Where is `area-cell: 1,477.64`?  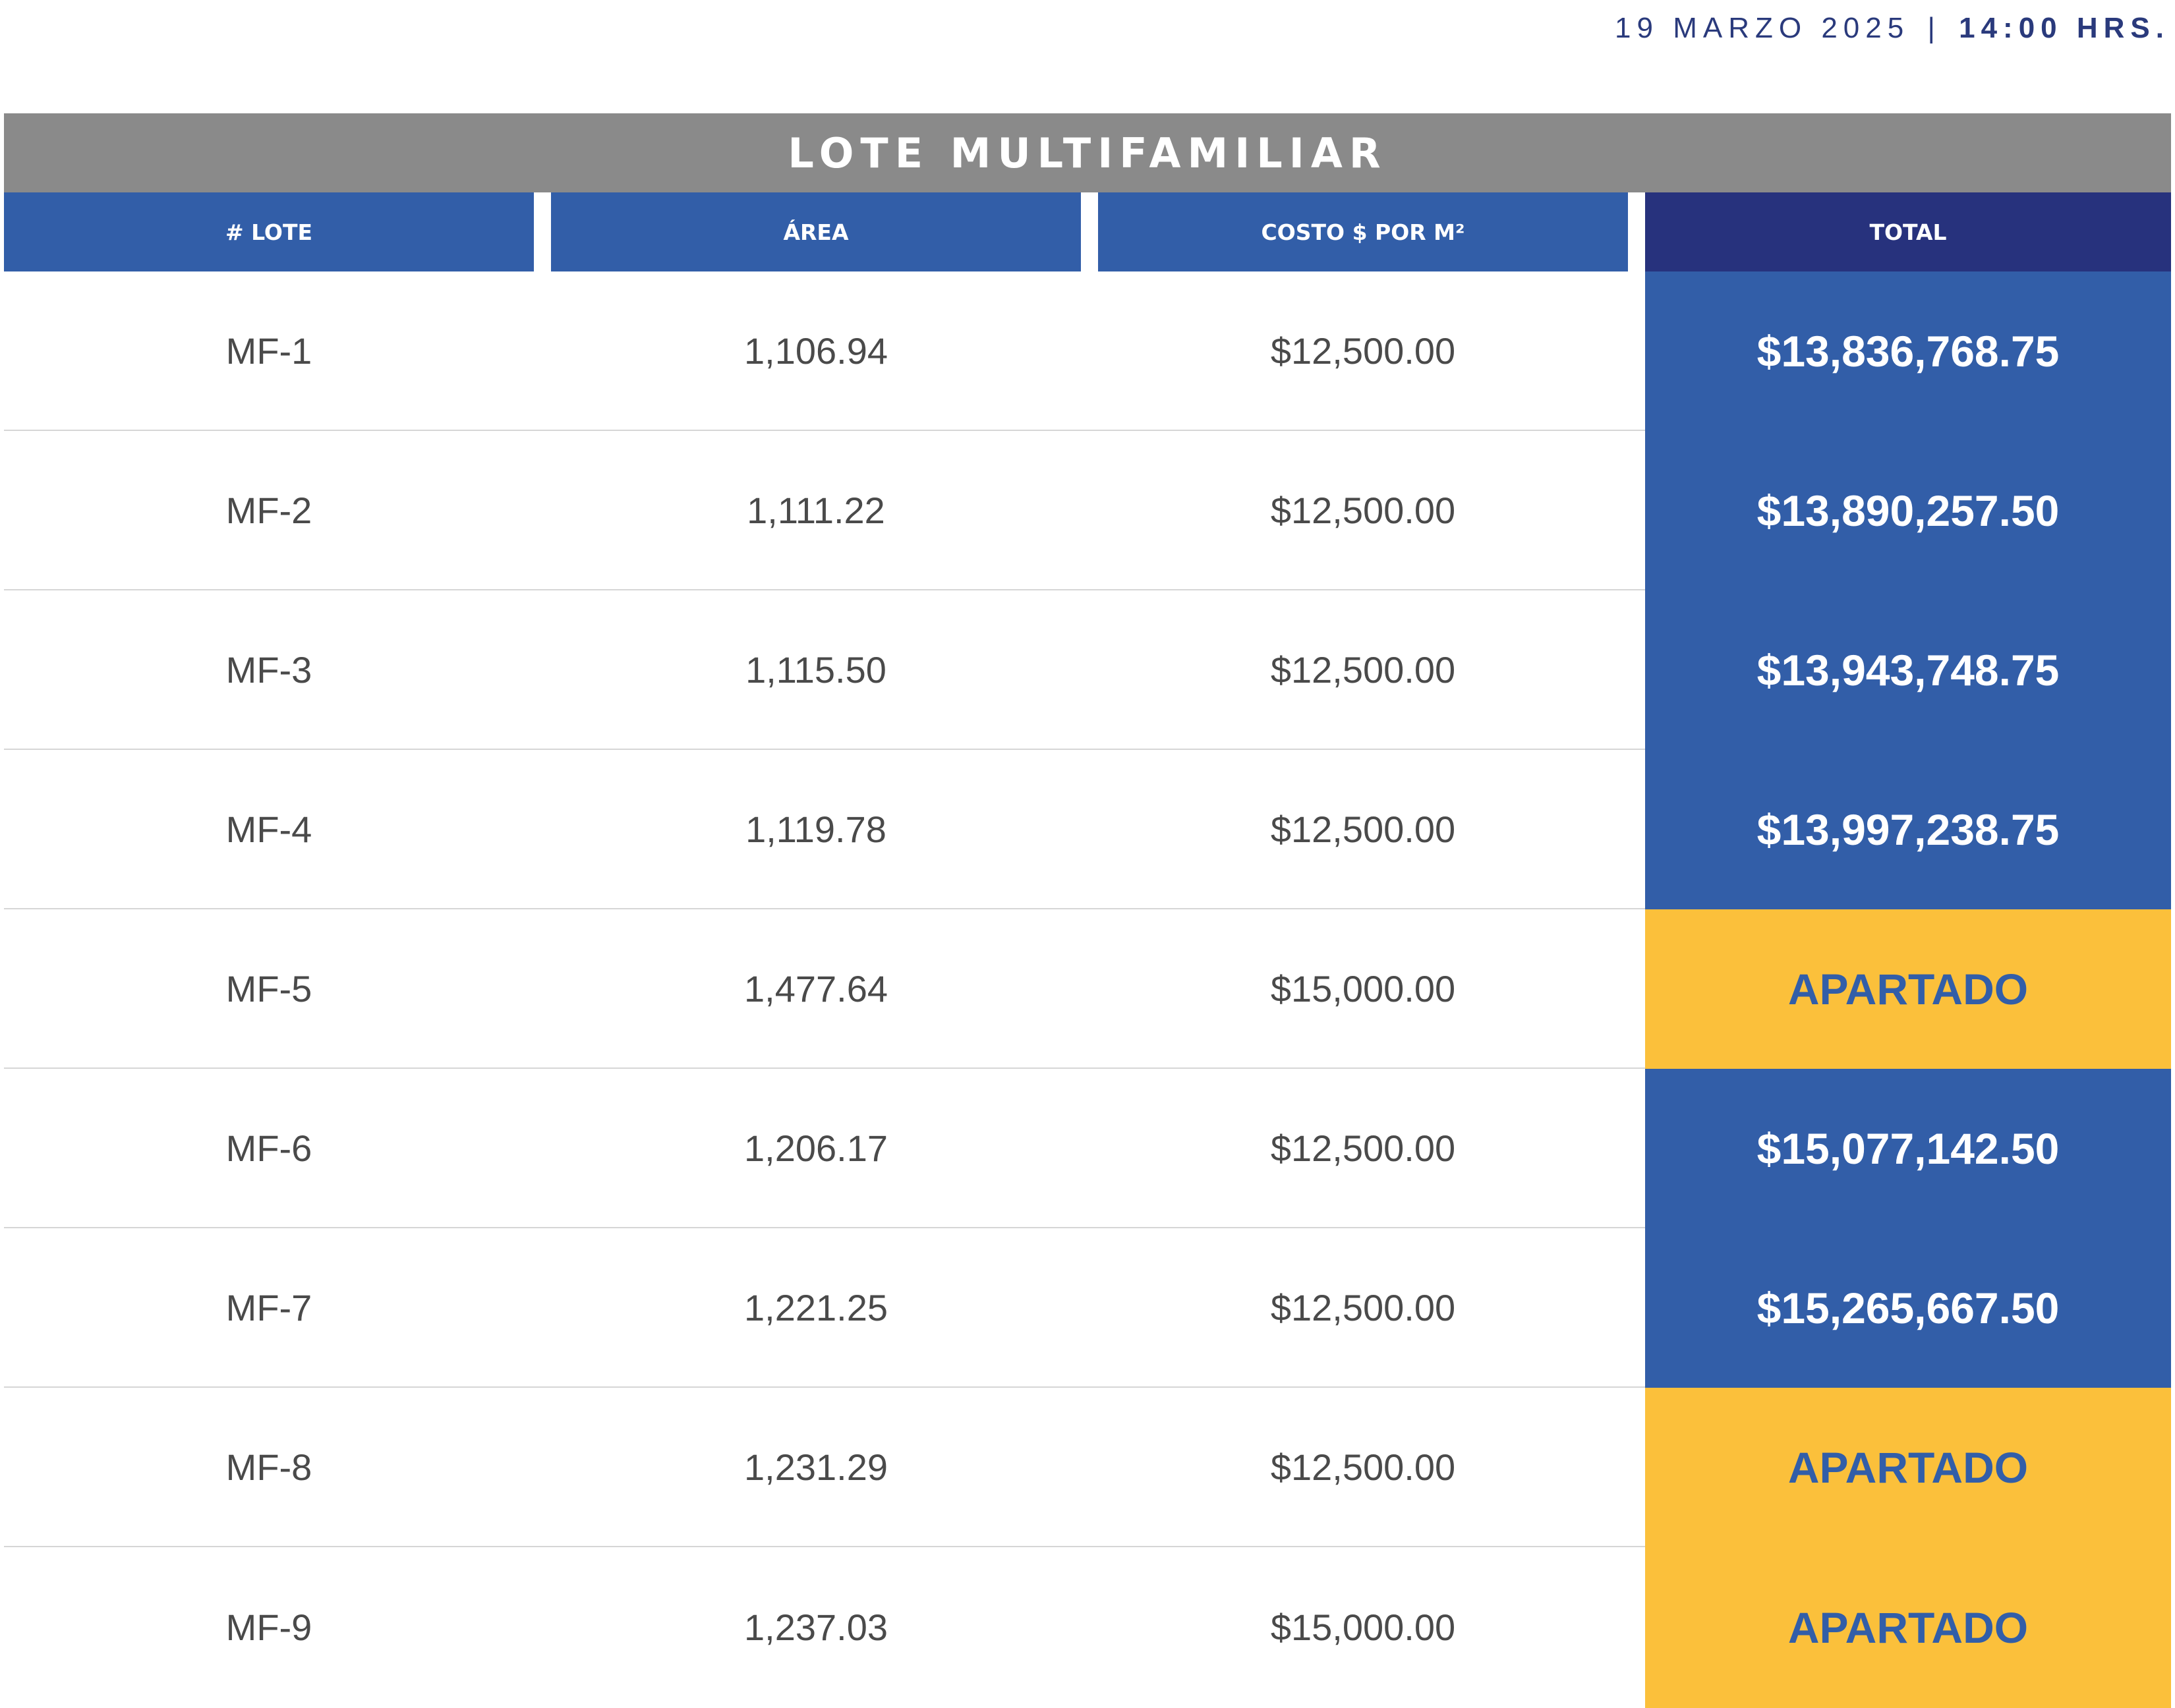 area-cell: 1,477.64 is located at coordinates (816, 988).